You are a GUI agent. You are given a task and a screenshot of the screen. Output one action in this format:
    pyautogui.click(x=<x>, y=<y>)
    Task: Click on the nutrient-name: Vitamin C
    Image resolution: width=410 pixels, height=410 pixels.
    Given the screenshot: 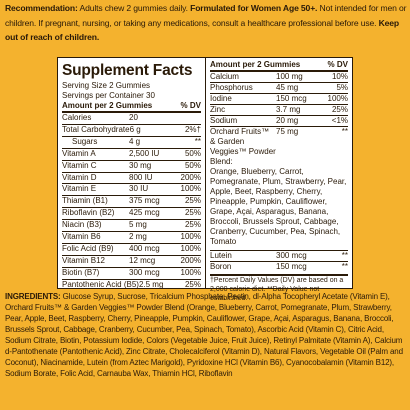 What is the action you would take?
    pyautogui.click(x=79, y=165)
    